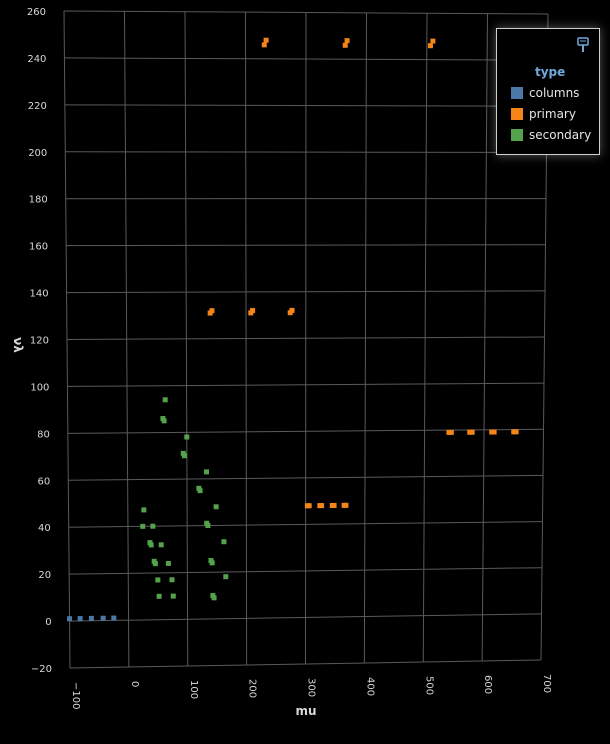  What do you see at coordinates (583, 45) in the screenshot?
I see `paint-bucket-icon` at bounding box center [583, 45].